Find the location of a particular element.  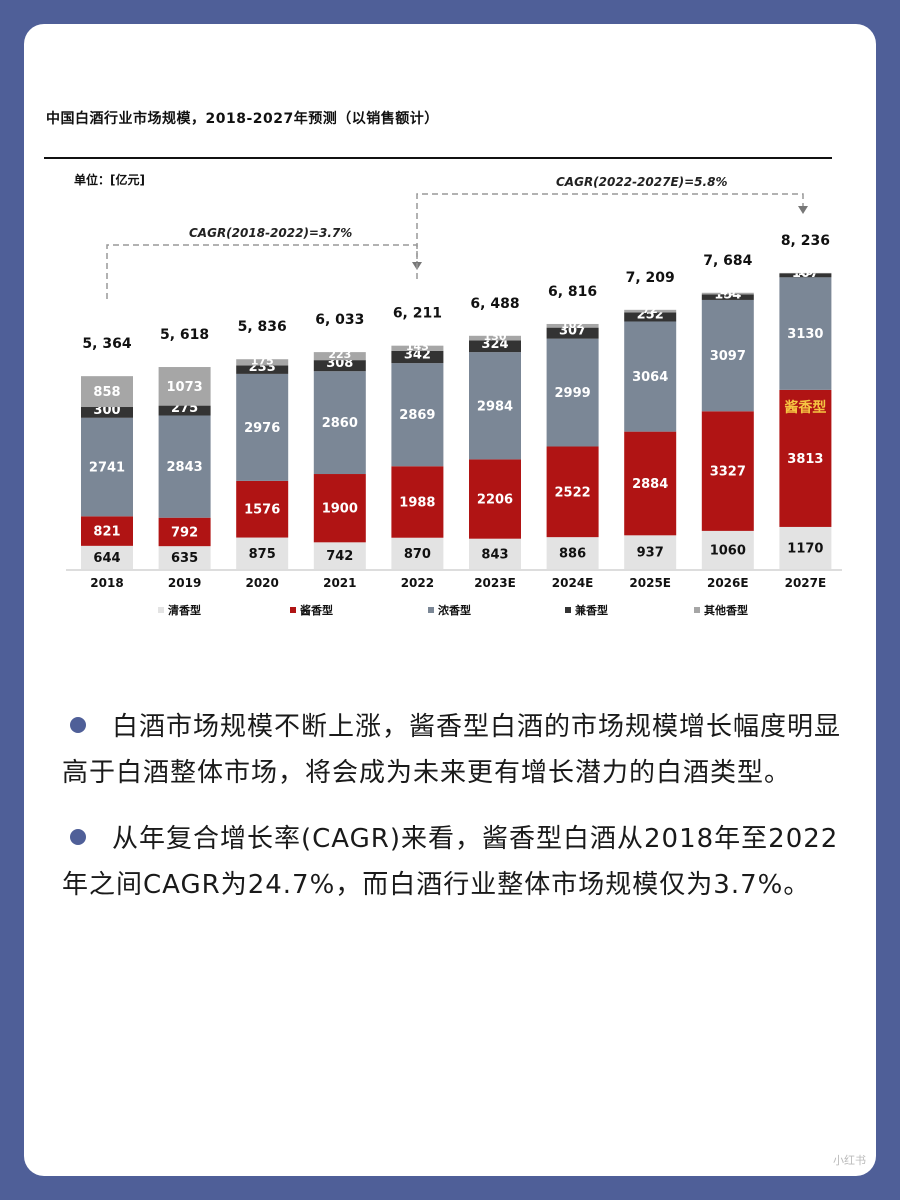

bar-value-label: 2976 is located at coordinates (262, 428).